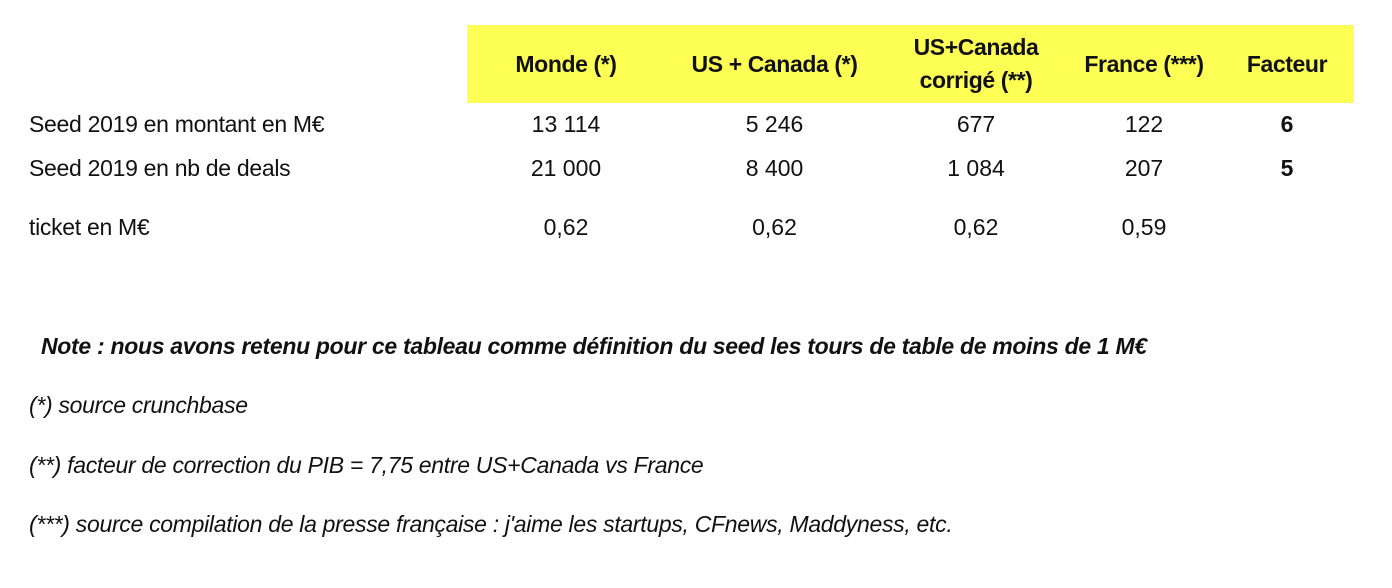 The image size is (1392, 588). Describe the element at coordinates (138, 405) in the screenshot. I see `note-source-crunchbase: (*) source crunchbase` at that location.